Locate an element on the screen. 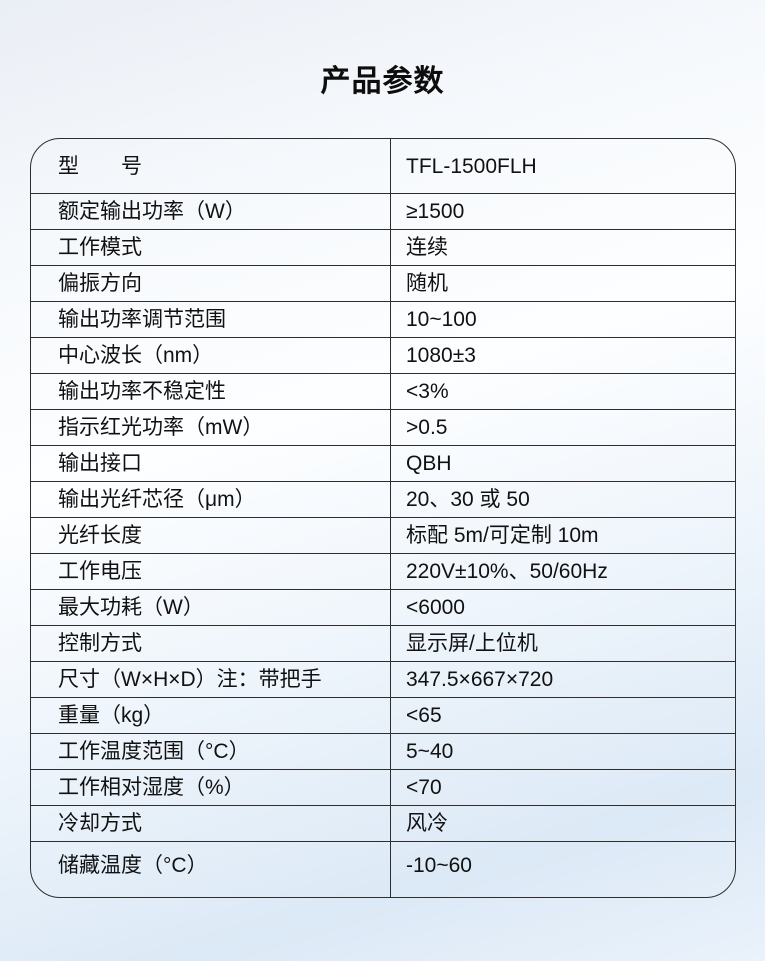 The width and height of the screenshot is (765, 961). table-row: 控制方式 显示屏/上位机 is located at coordinates (383, 644).